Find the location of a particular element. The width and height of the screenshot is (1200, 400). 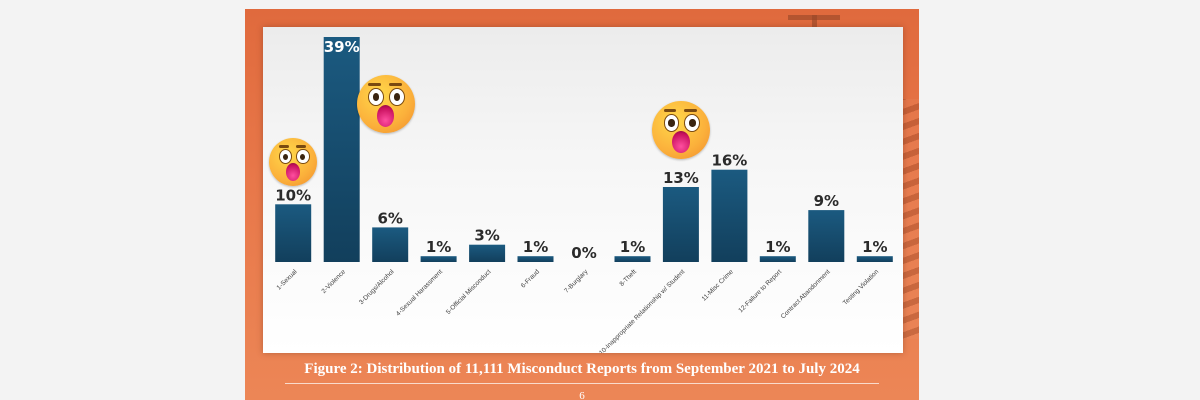

category-tick-label: 1-Sexual is located at coordinates (287, 279).